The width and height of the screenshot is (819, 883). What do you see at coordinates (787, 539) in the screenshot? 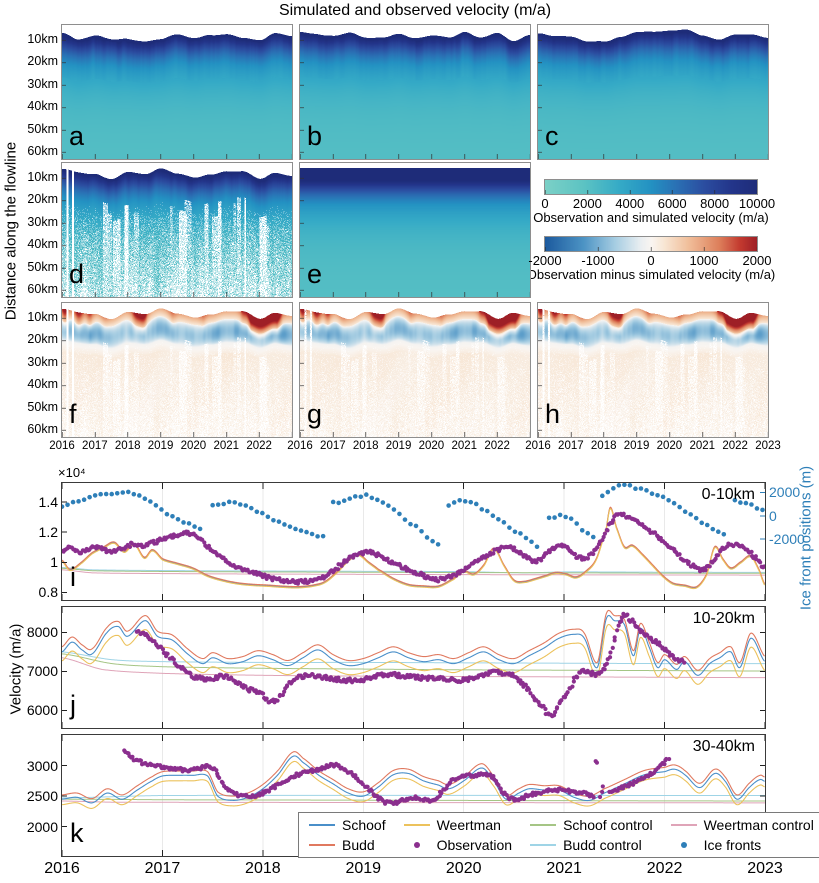
I see `right-y-tick-label: -2000` at bounding box center [787, 539].